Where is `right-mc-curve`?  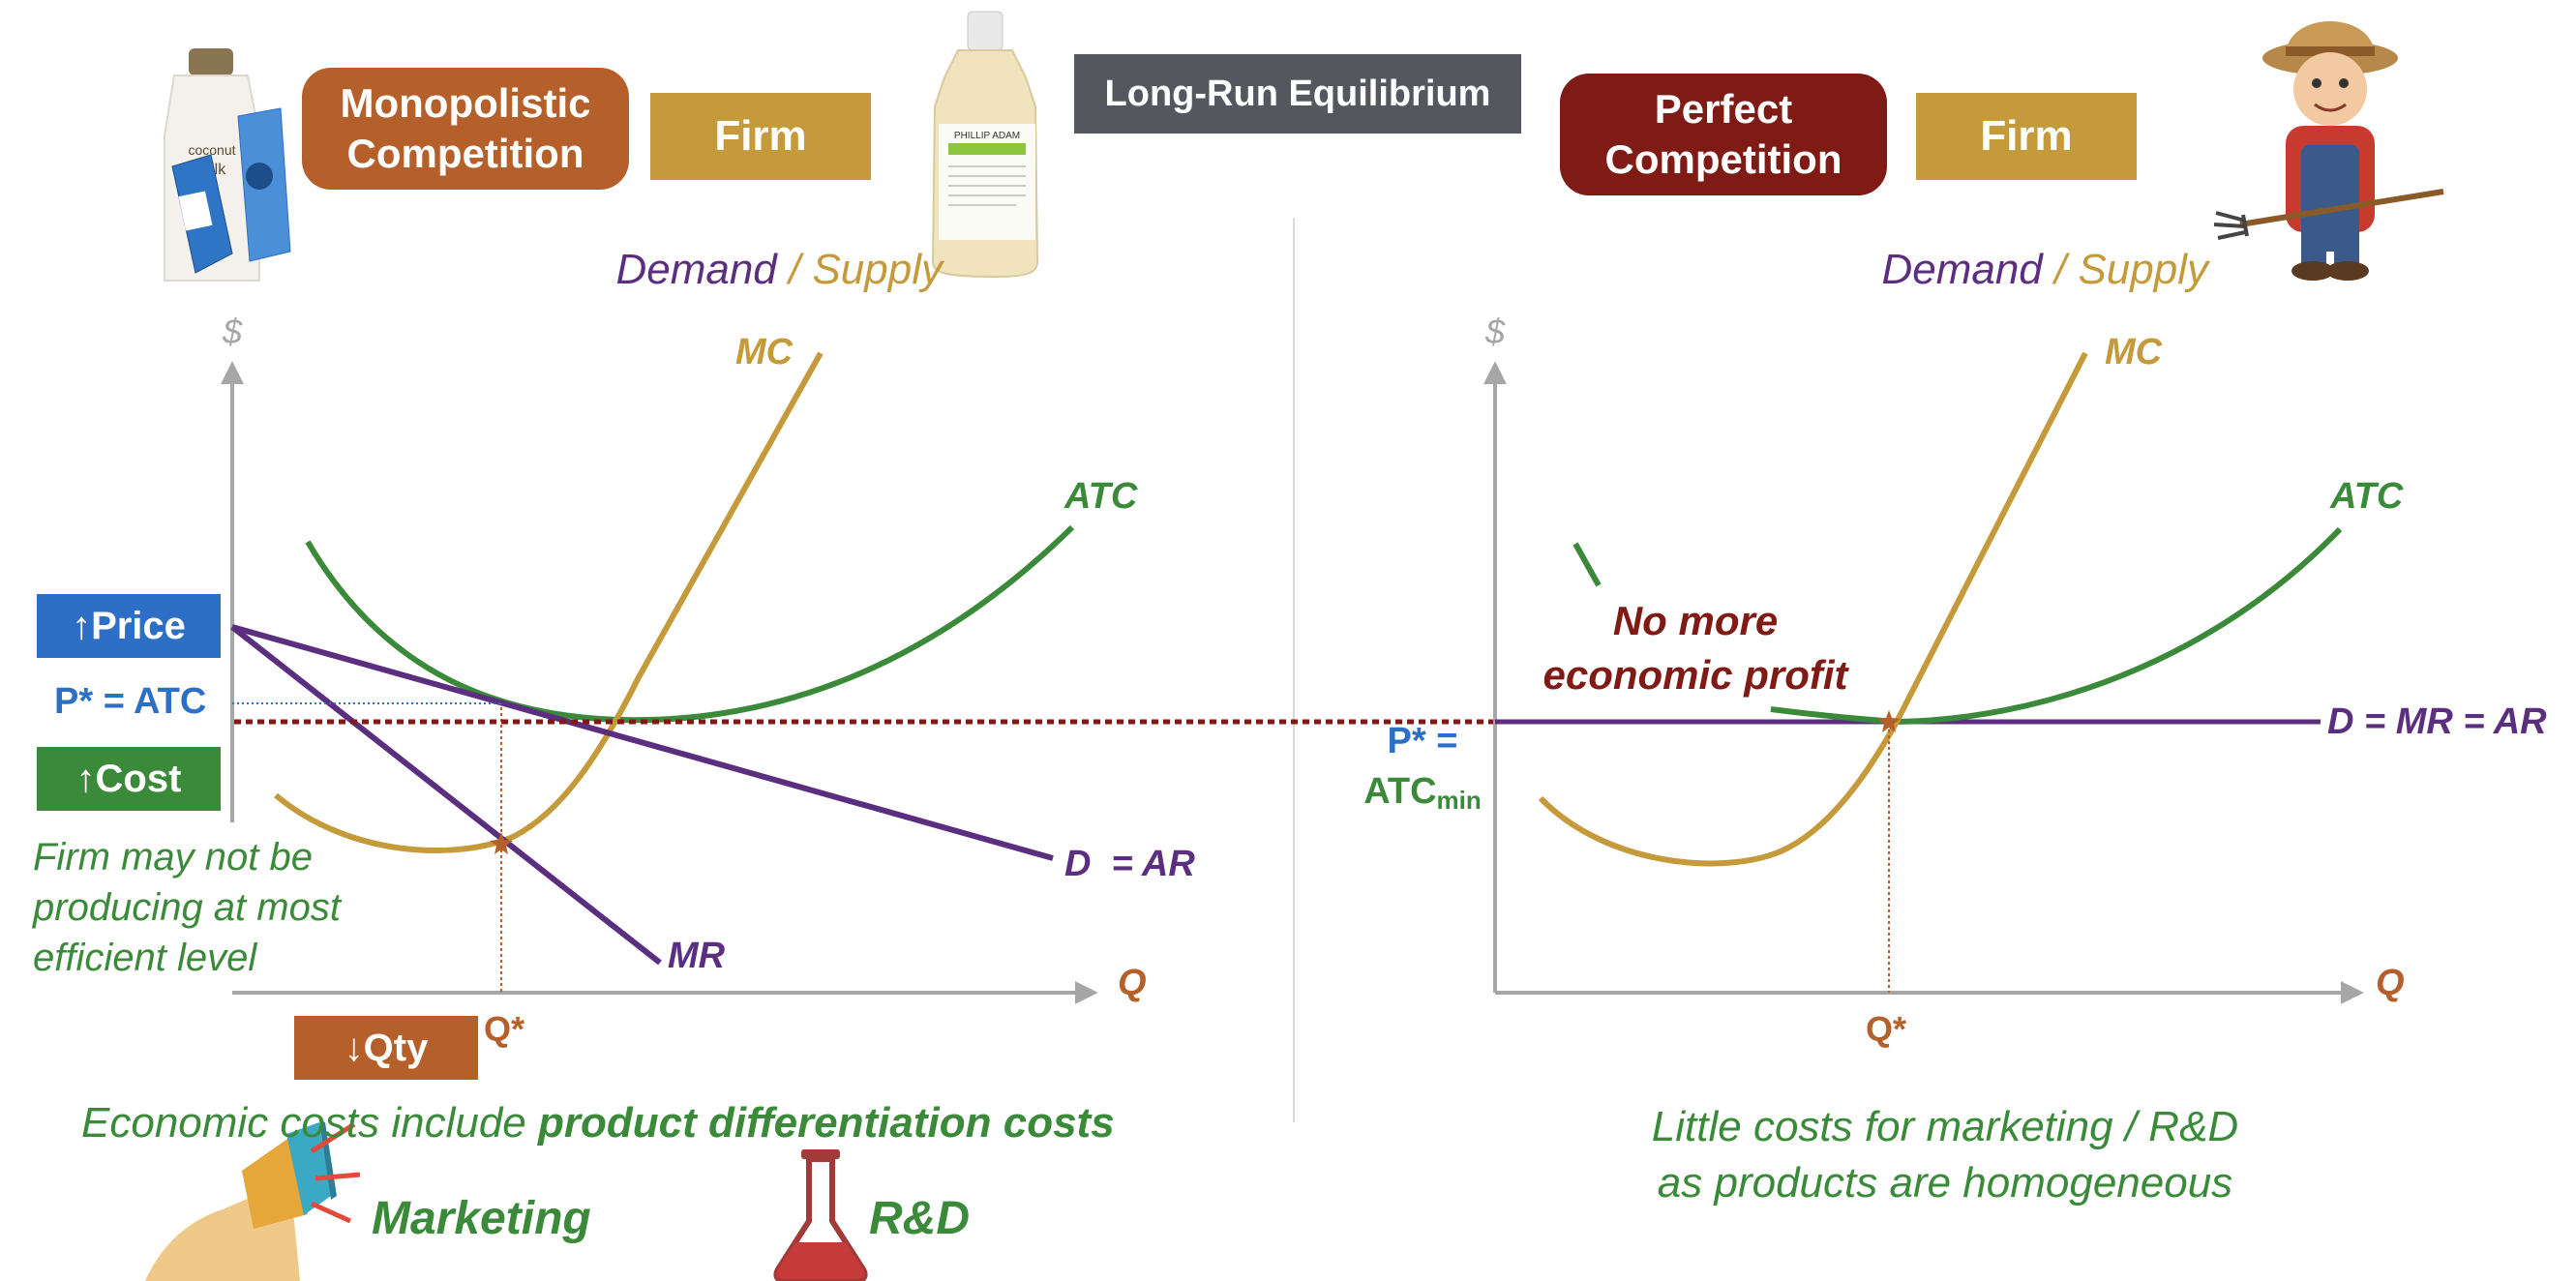 right-mc-curve is located at coordinates (1813, 609).